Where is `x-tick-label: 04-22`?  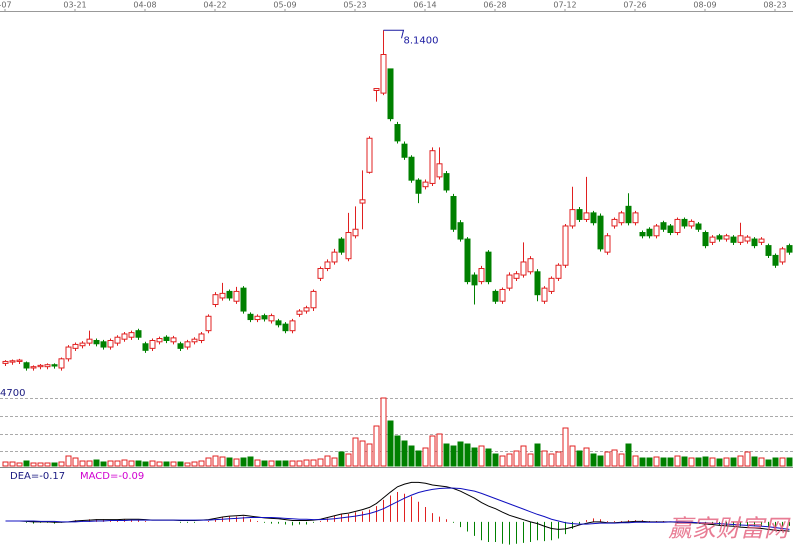
x-tick-label: 04-22 is located at coordinates (214, 5).